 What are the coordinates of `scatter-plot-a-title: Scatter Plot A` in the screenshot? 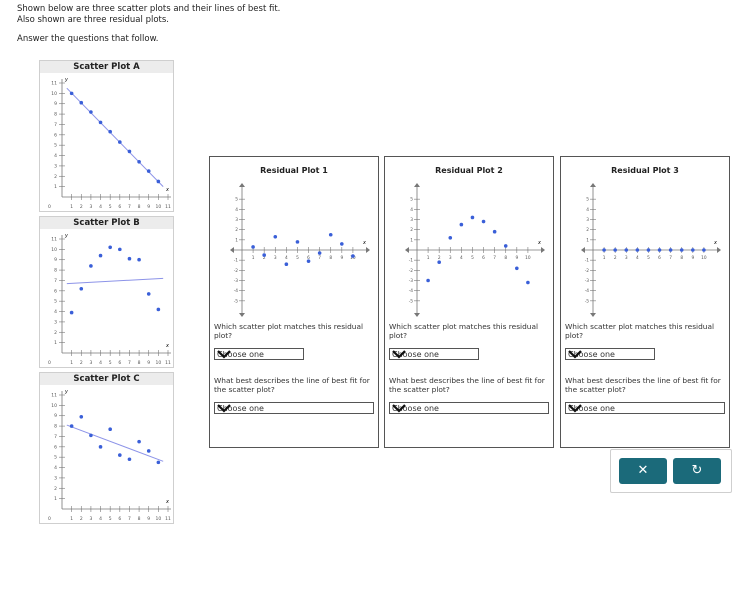 It's located at (106, 67).